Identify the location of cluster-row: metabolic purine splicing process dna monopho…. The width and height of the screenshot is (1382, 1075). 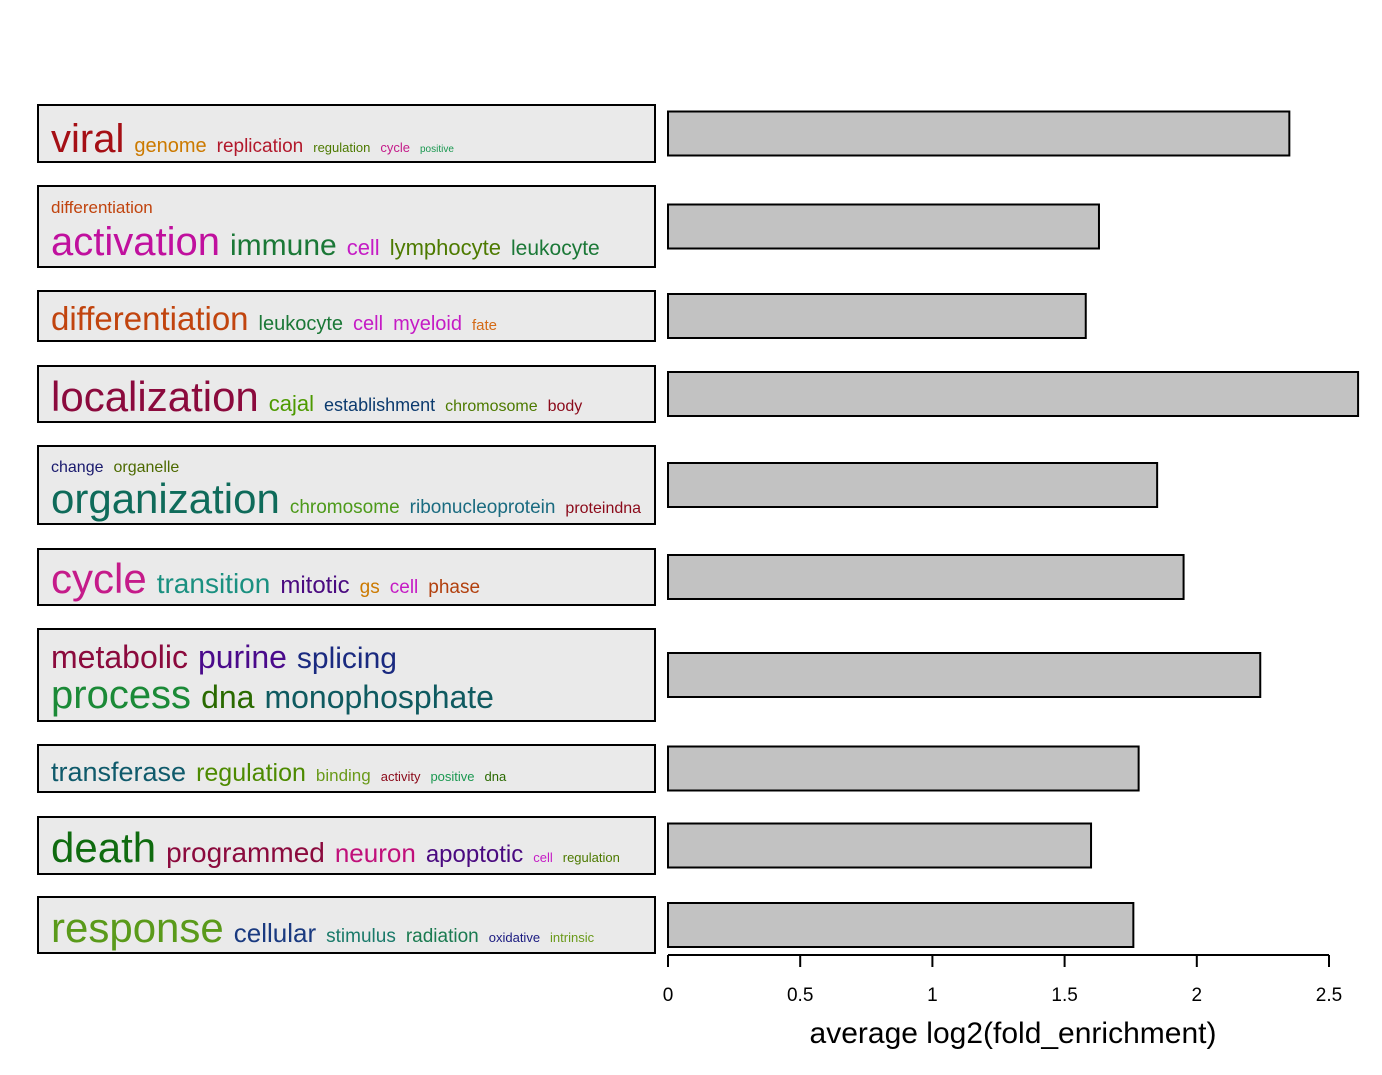
(649, 675).